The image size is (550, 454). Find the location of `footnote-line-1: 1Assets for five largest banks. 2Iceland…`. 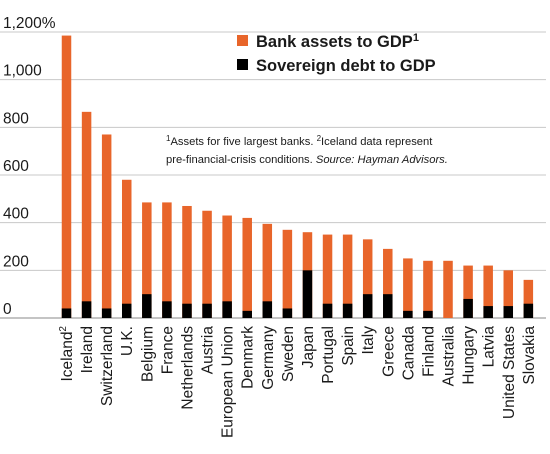

footnote-line-1: 1Assets for five largest banks. 2Iceland… is located at coordinates (299, 141).